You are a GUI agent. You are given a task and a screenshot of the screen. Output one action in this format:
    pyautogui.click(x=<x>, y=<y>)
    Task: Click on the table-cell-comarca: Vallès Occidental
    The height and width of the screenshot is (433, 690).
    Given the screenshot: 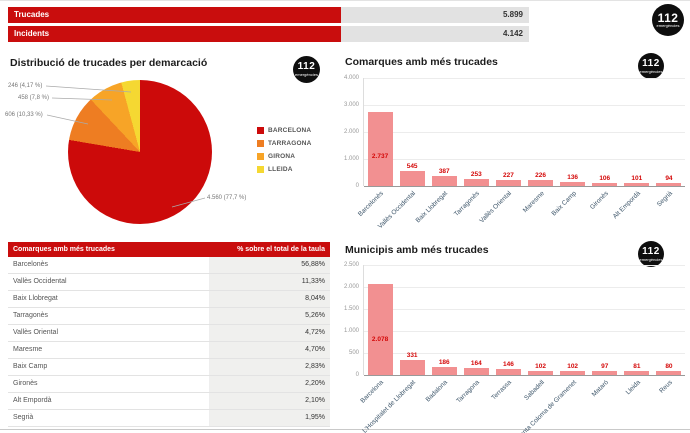 What is the action you would take?
    pyautogui.click(x=109, y=282)
    